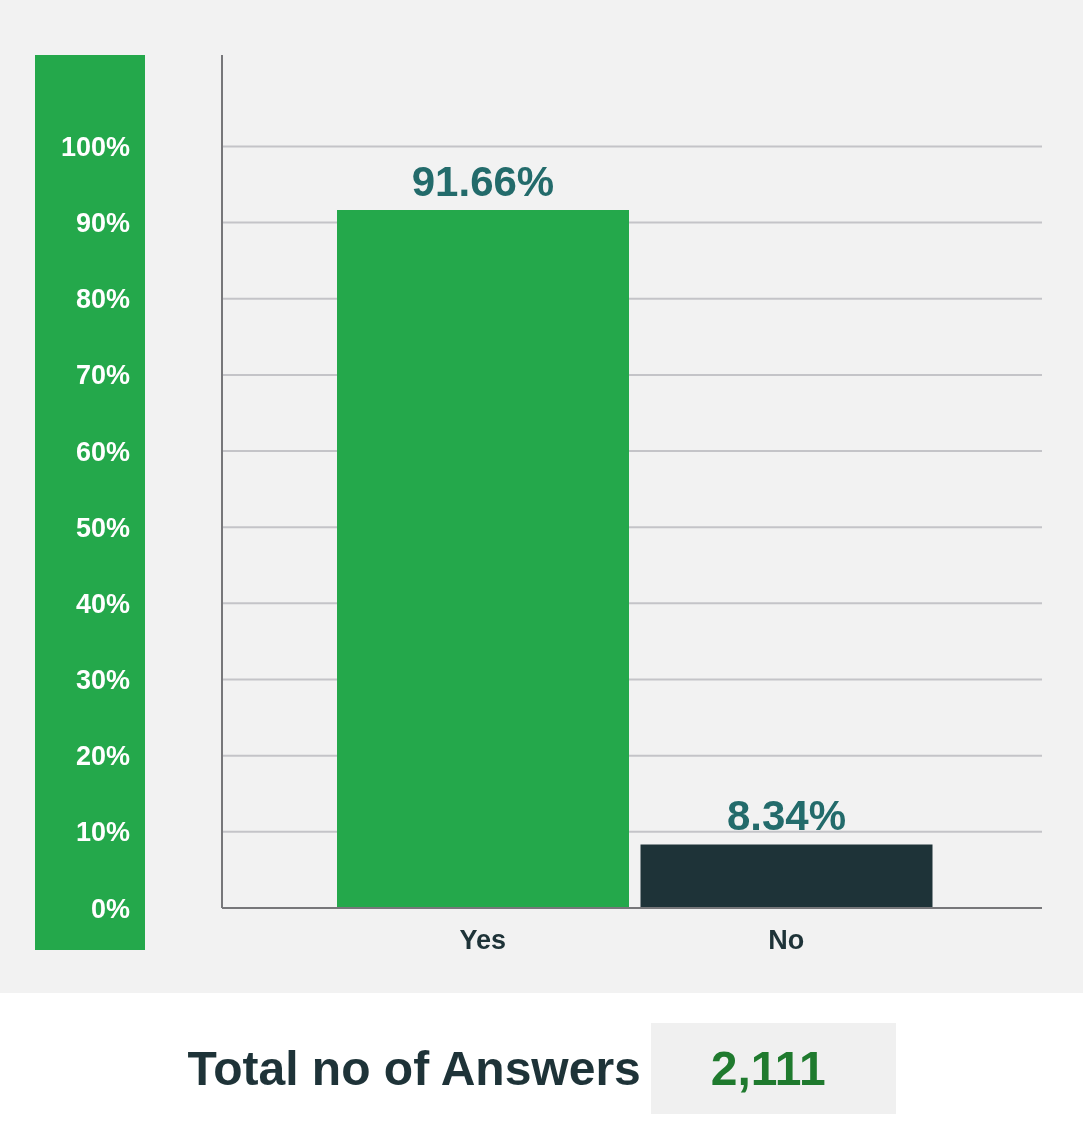 This screenshot has width=1083, height=1133. What do you see at coordinates (102, 223) in the screenshot?
I see `y-tick-label: 90%` at bounding box center [102, 223].